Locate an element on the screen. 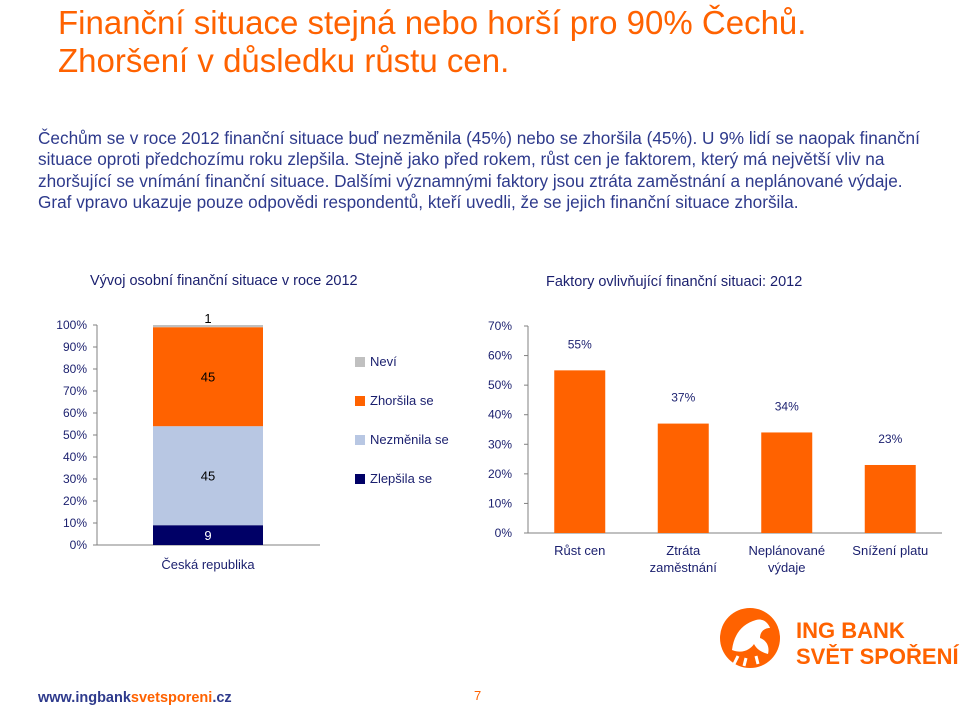 Image resolution: width=960 pixels, height=707 pixels. legend-swatch-nevi is located at coordinates (360, 361).